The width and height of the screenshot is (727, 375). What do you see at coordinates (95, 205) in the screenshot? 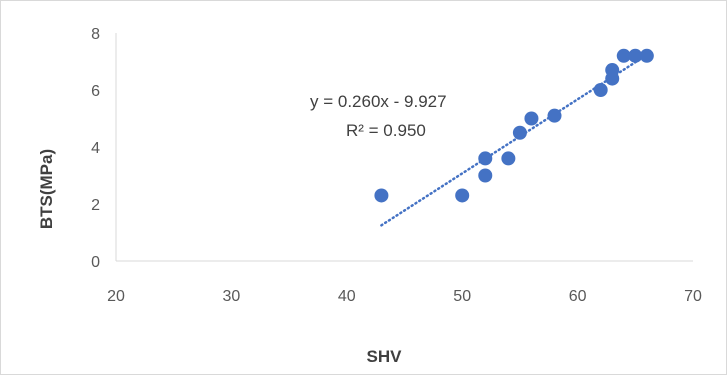
I see `y-tick-label: 2` at bounding box center [95, 205].